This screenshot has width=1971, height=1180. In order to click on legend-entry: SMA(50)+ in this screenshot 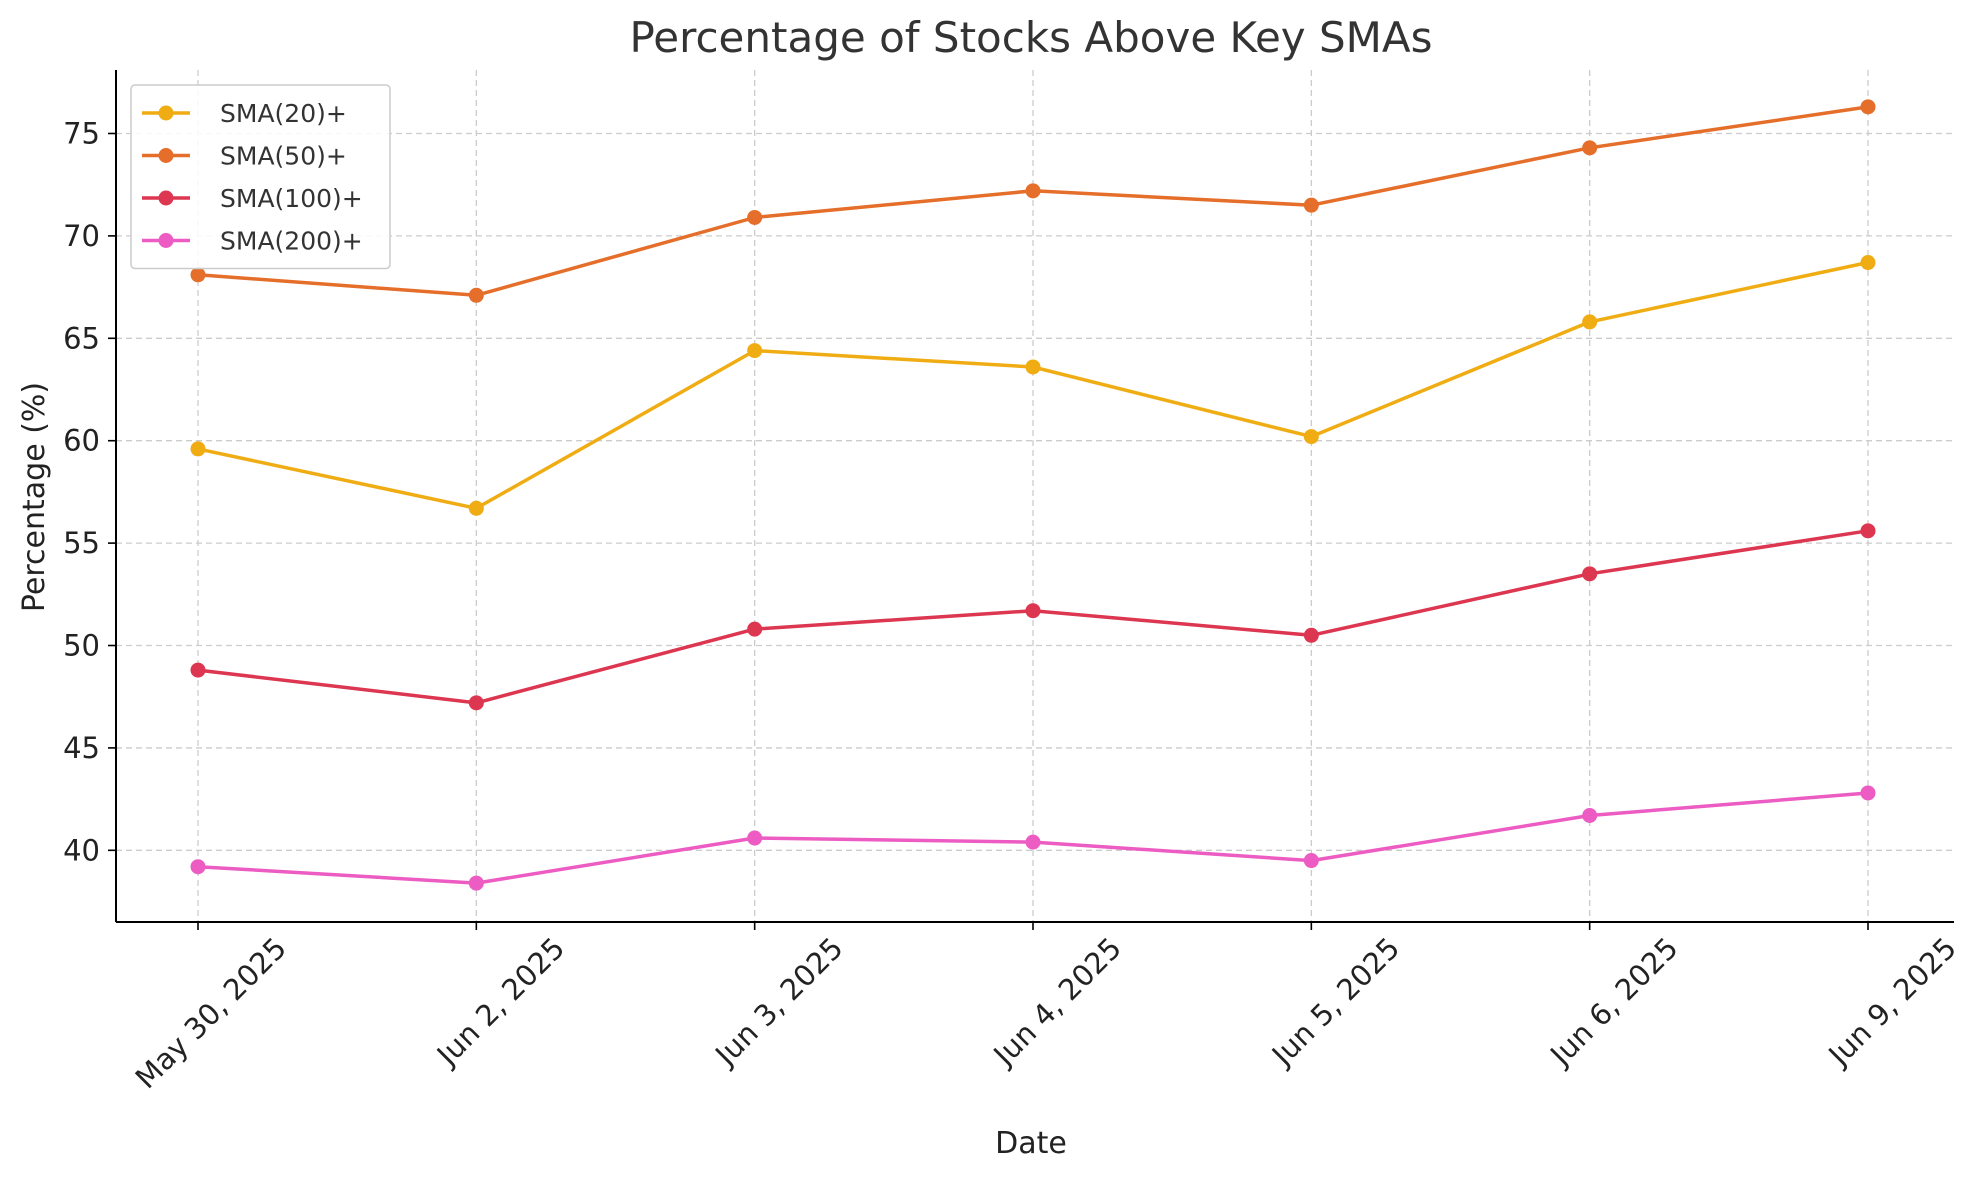, I will do `click(244, 156)`.